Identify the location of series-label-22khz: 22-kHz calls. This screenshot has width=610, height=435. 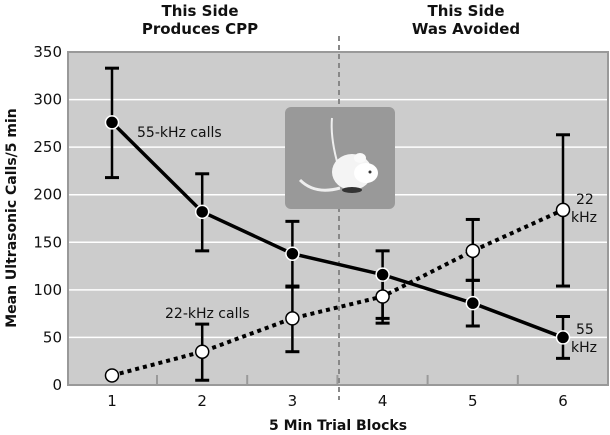
(207, 314).